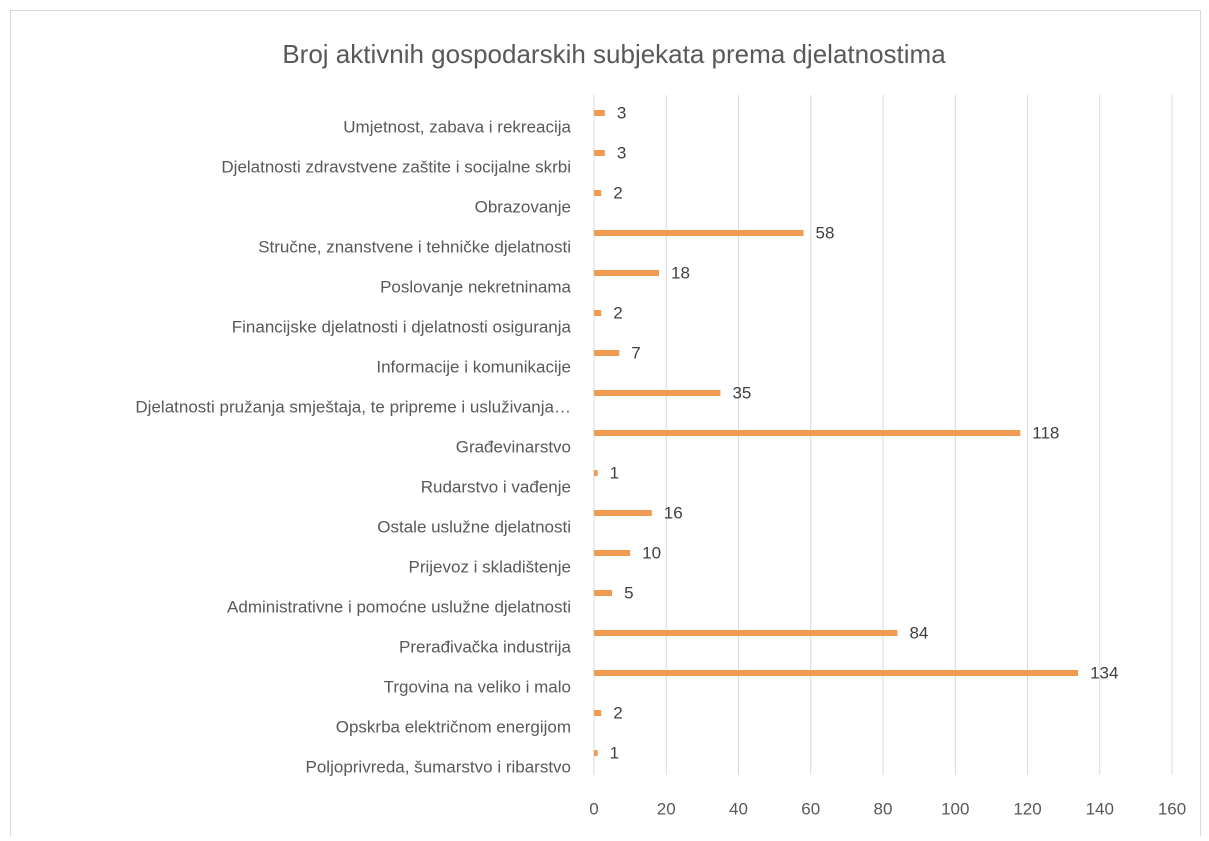 Image resolution: width=1209 pixels, height=841 pixels. What do you see at coordinates (635, 352) in the screenshot?
I see `data-label: 7` at bounding box center [635, 352].